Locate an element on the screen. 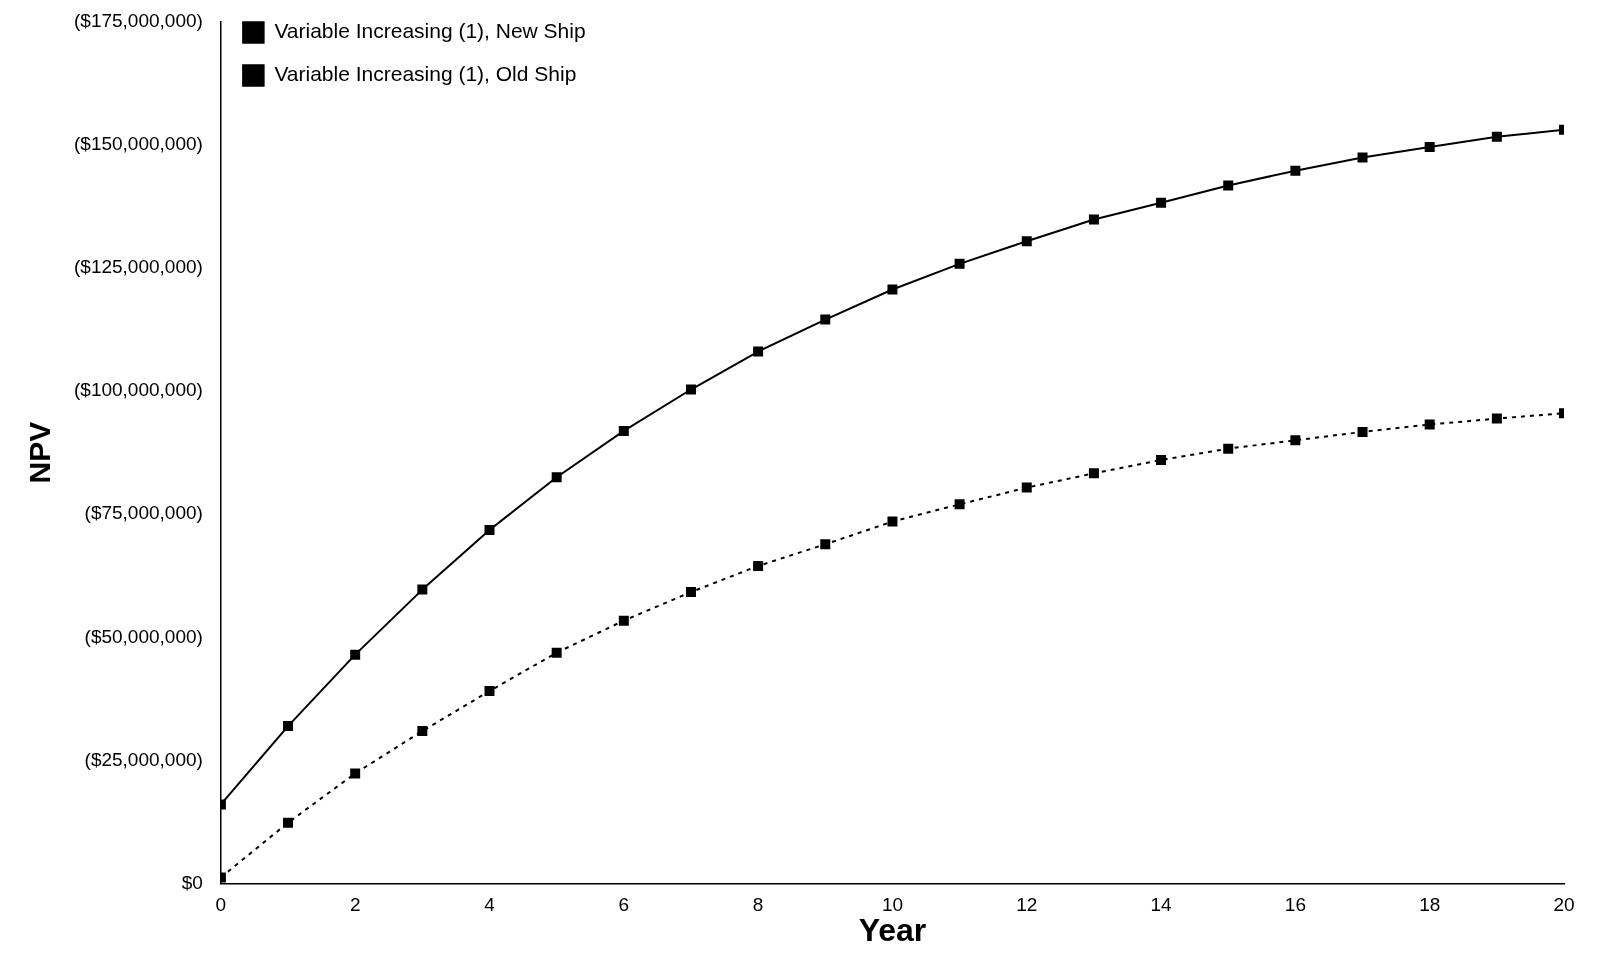 This screenshot has width=1604, height=960. x-tick-label: 6 is located at coordinates (624, 905).